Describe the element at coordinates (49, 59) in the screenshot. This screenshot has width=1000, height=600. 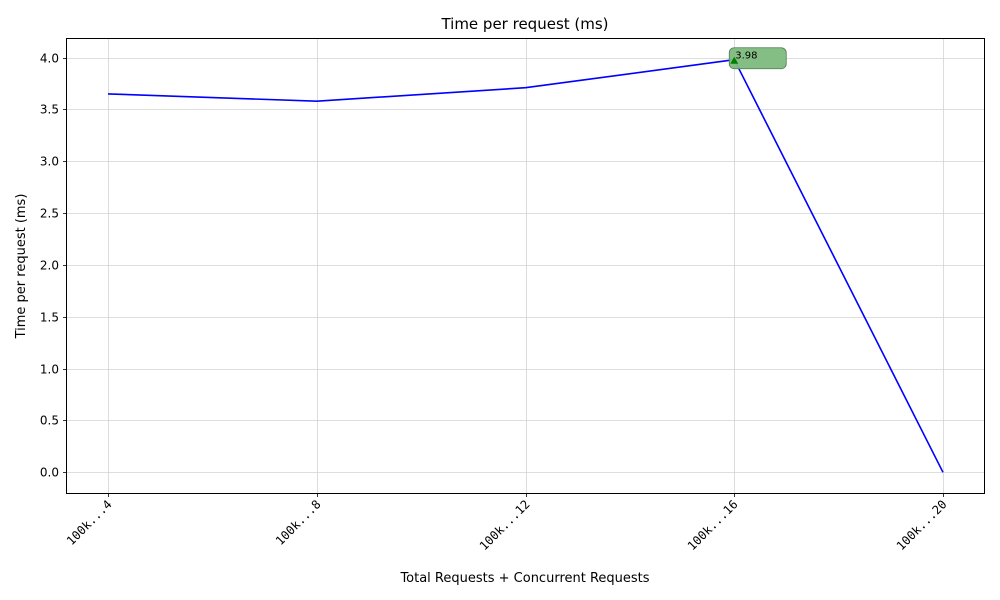
I see `y-tick-label: 4.0` at that location.